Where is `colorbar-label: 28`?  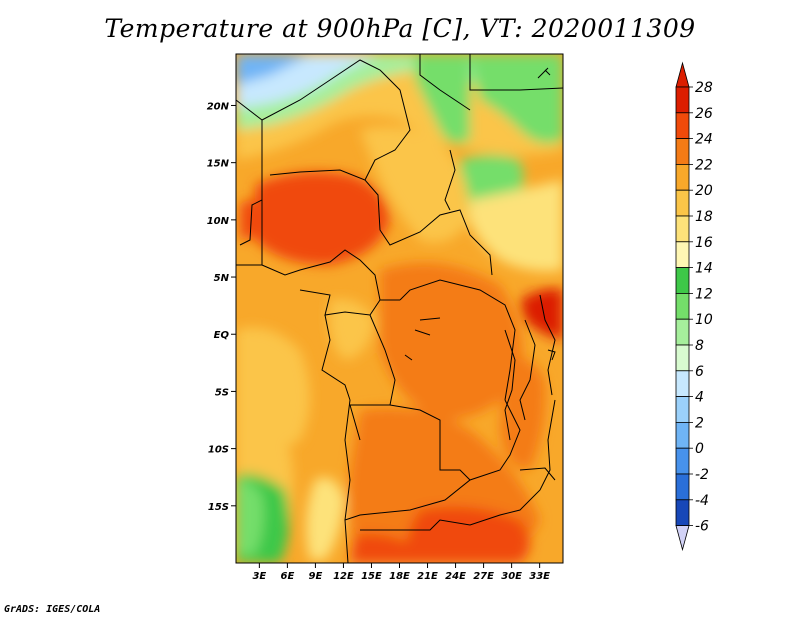
colorbar-label: 28 is located at coordinates (704, 88).